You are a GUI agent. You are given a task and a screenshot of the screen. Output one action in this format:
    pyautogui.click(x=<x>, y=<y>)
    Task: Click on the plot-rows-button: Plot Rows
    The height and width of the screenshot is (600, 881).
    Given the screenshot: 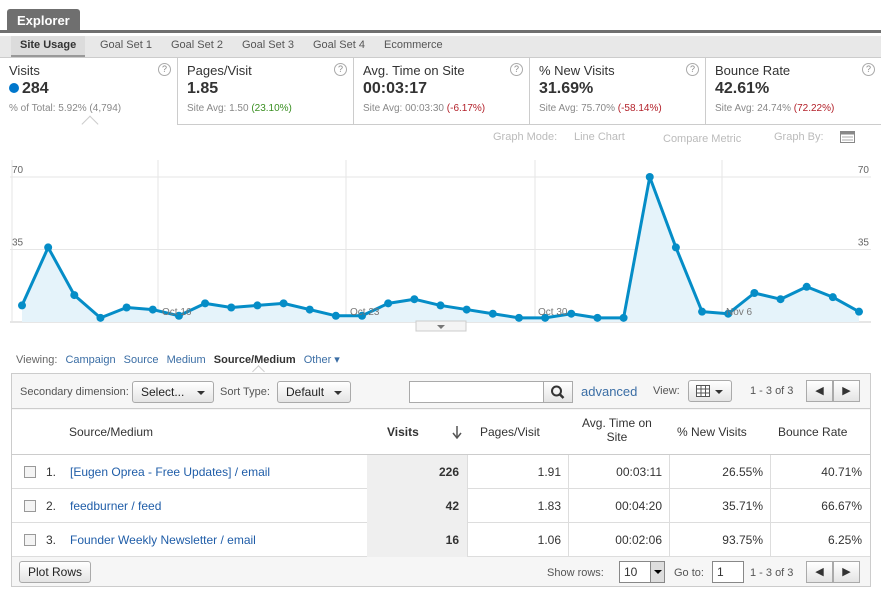 What is the action you would take?
    pyautogui.click(x=55, y=572)
    